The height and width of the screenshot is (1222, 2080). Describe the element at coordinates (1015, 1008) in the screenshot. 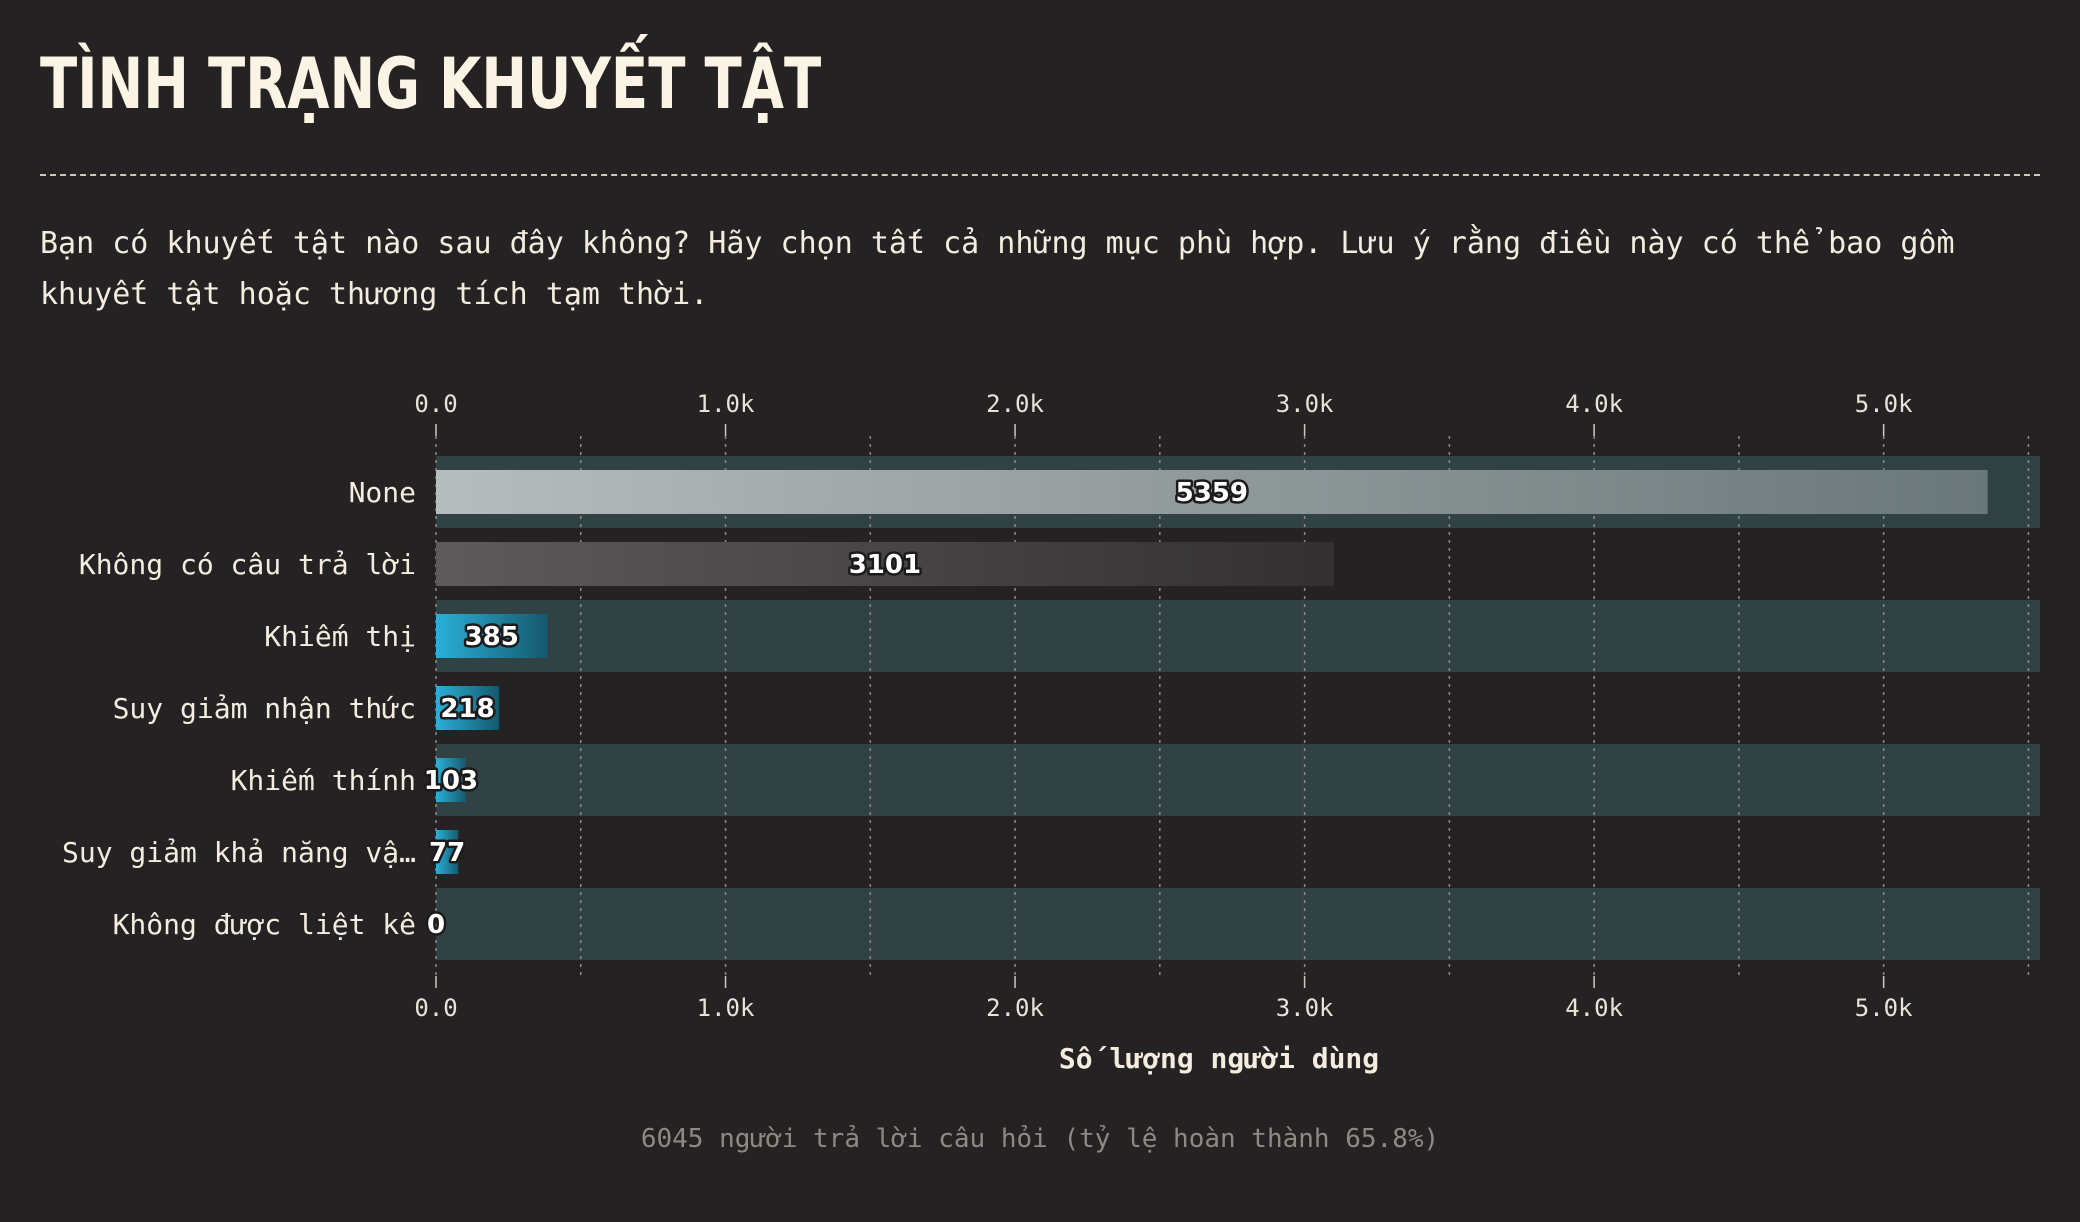

I see `x-tick-label-bottom: 2.0k` at that location.